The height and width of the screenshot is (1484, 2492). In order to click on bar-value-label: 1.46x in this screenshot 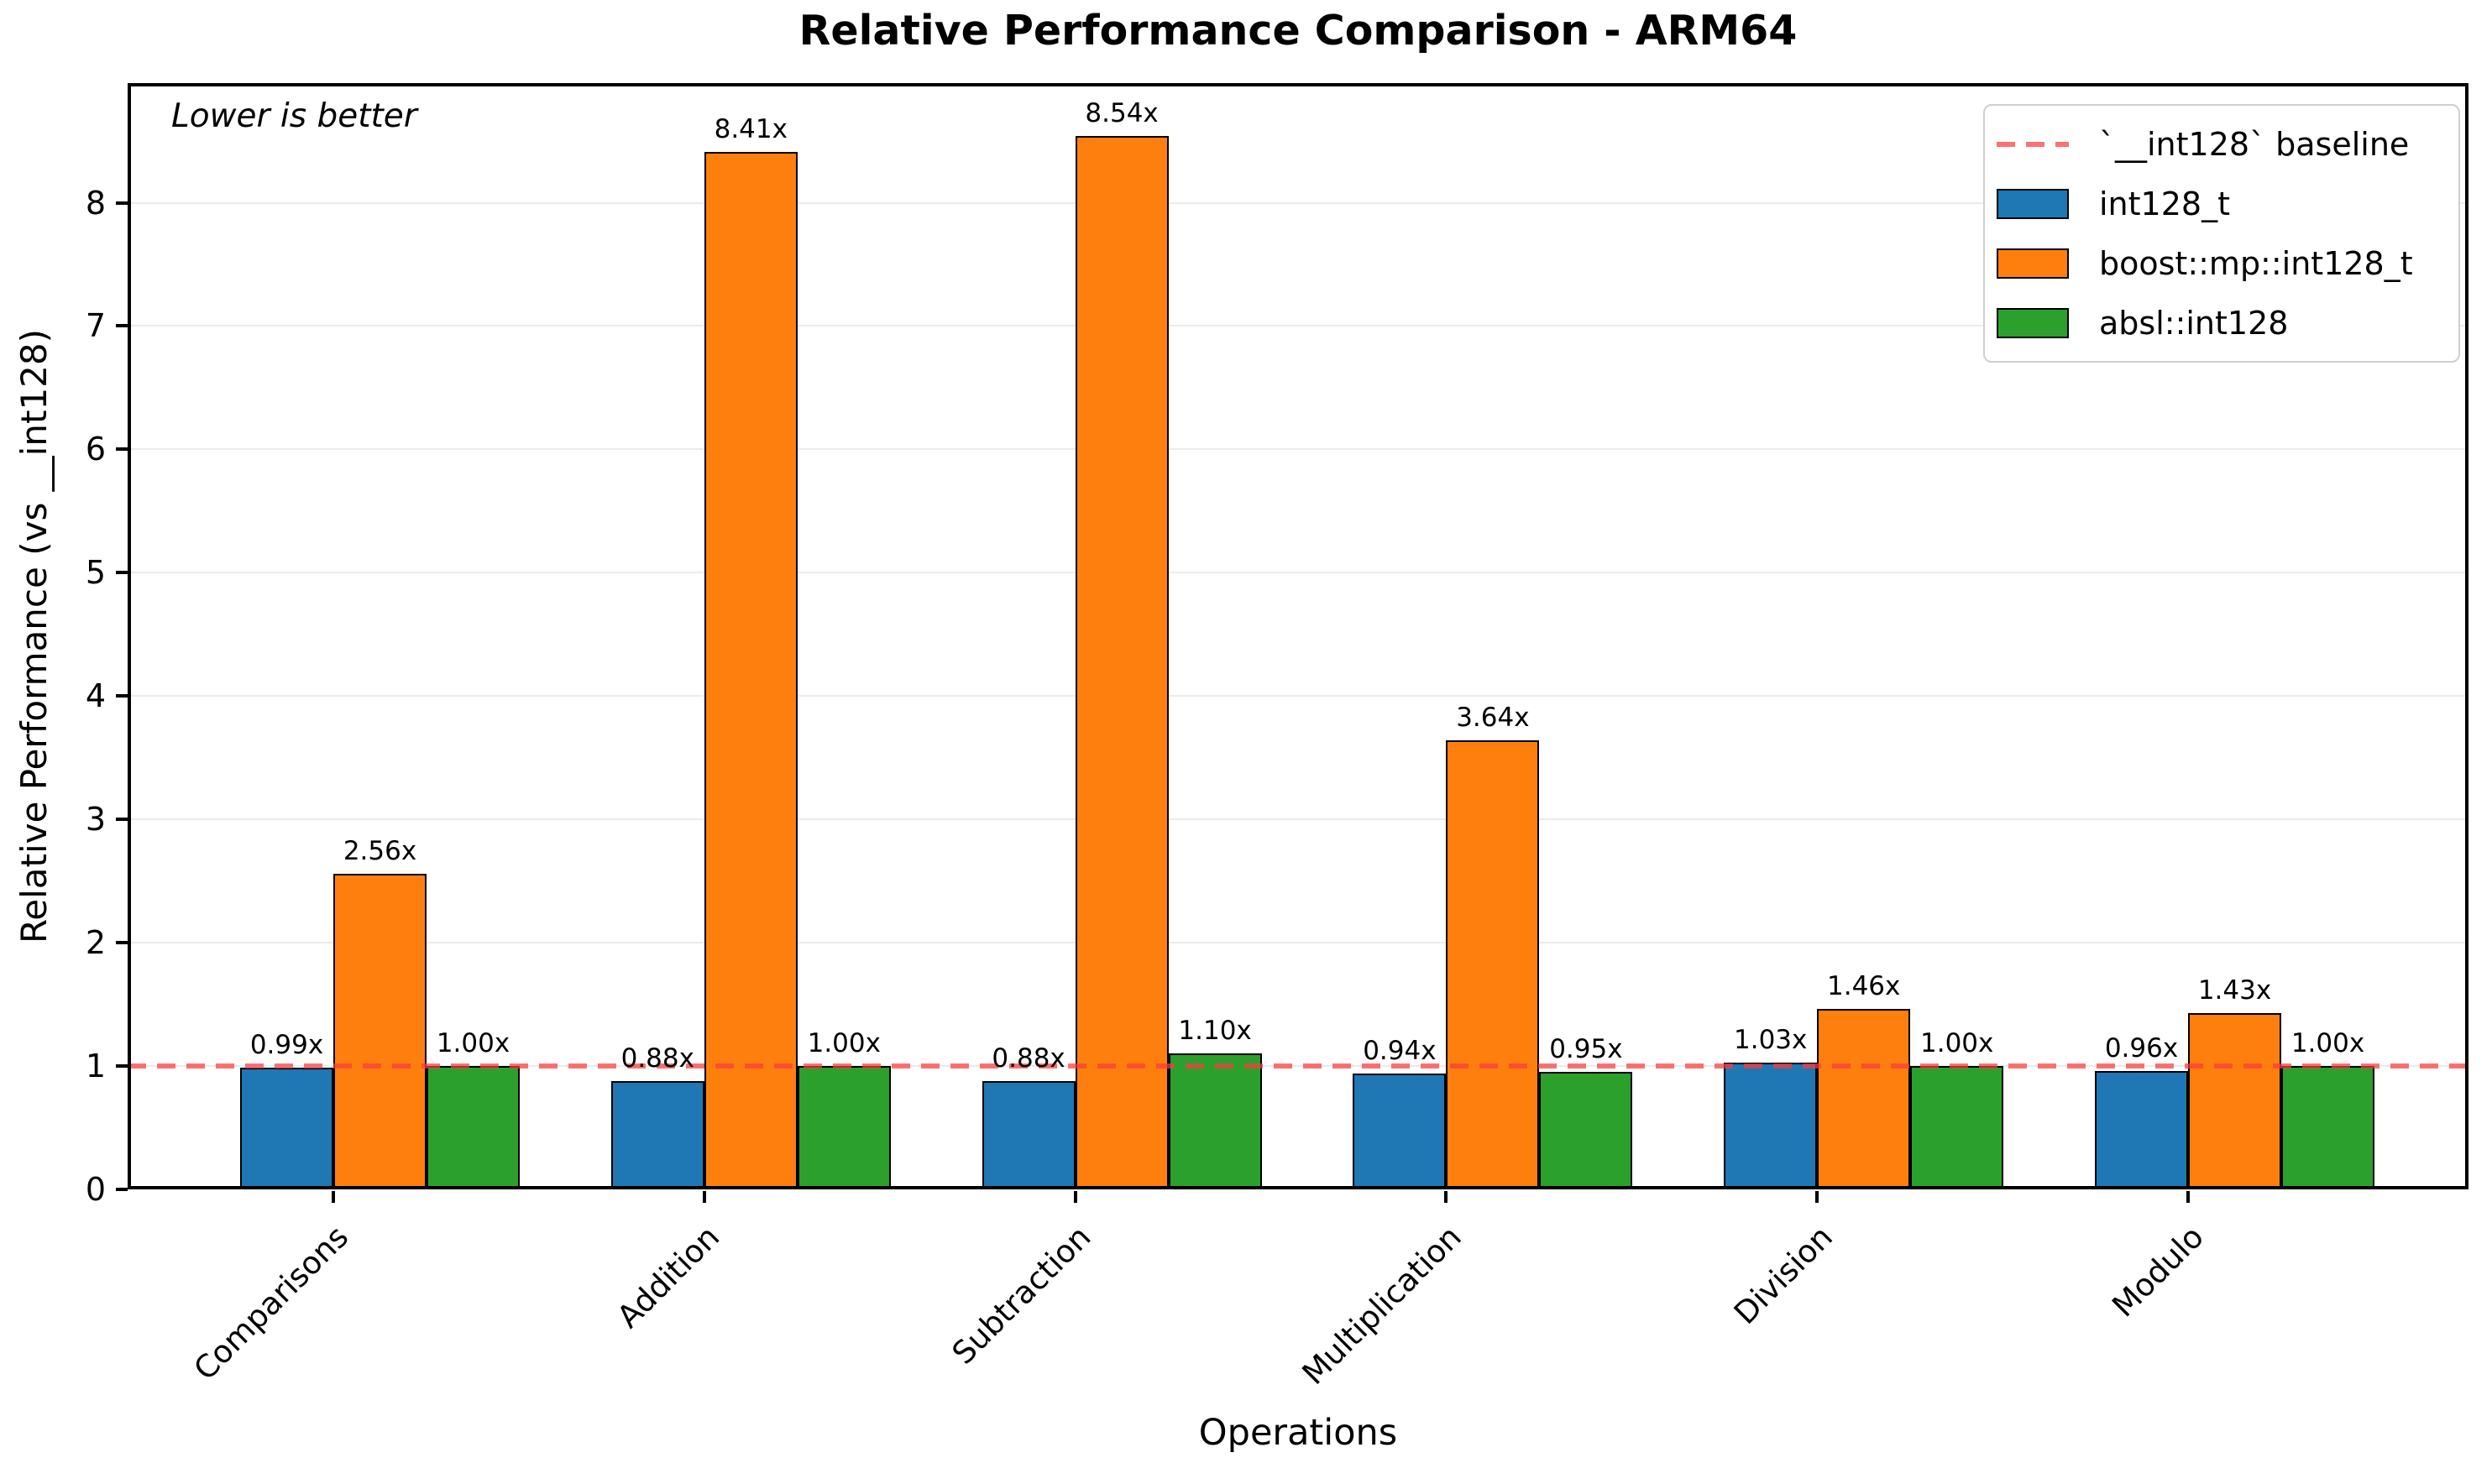, I will do `click(1864, 986)`.